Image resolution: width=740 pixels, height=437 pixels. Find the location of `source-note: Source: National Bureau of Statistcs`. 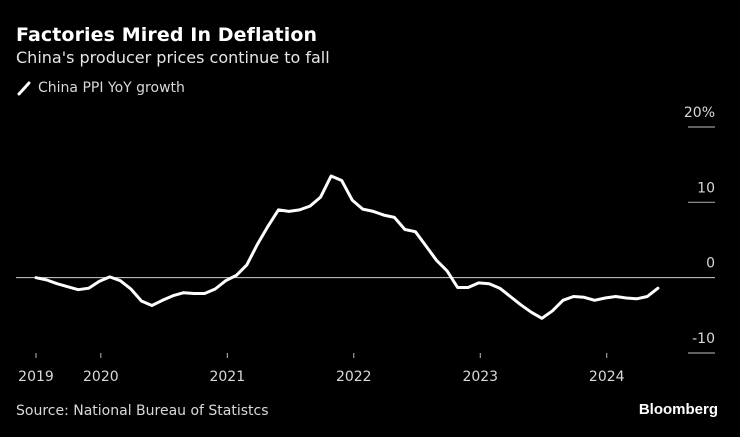

source-note: Source: National Bureau of Statistcs is located at coordinates (142, 411).